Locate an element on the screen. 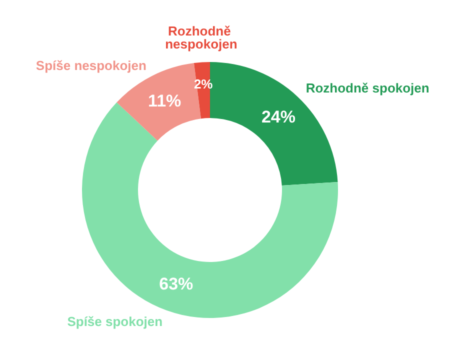 Image resolution: width=473 pixels, height=340 pixels. slice-label: Spíše nespokojen is located at coordinates (91, 65).